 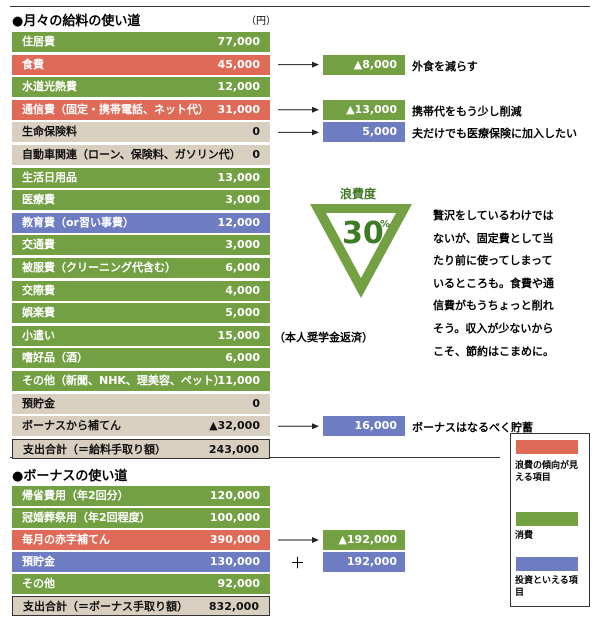 What do you see at coordinates (242, 313) in the screenshot?
I see `row-amount: 5,000` at bounding box center [242, 313].